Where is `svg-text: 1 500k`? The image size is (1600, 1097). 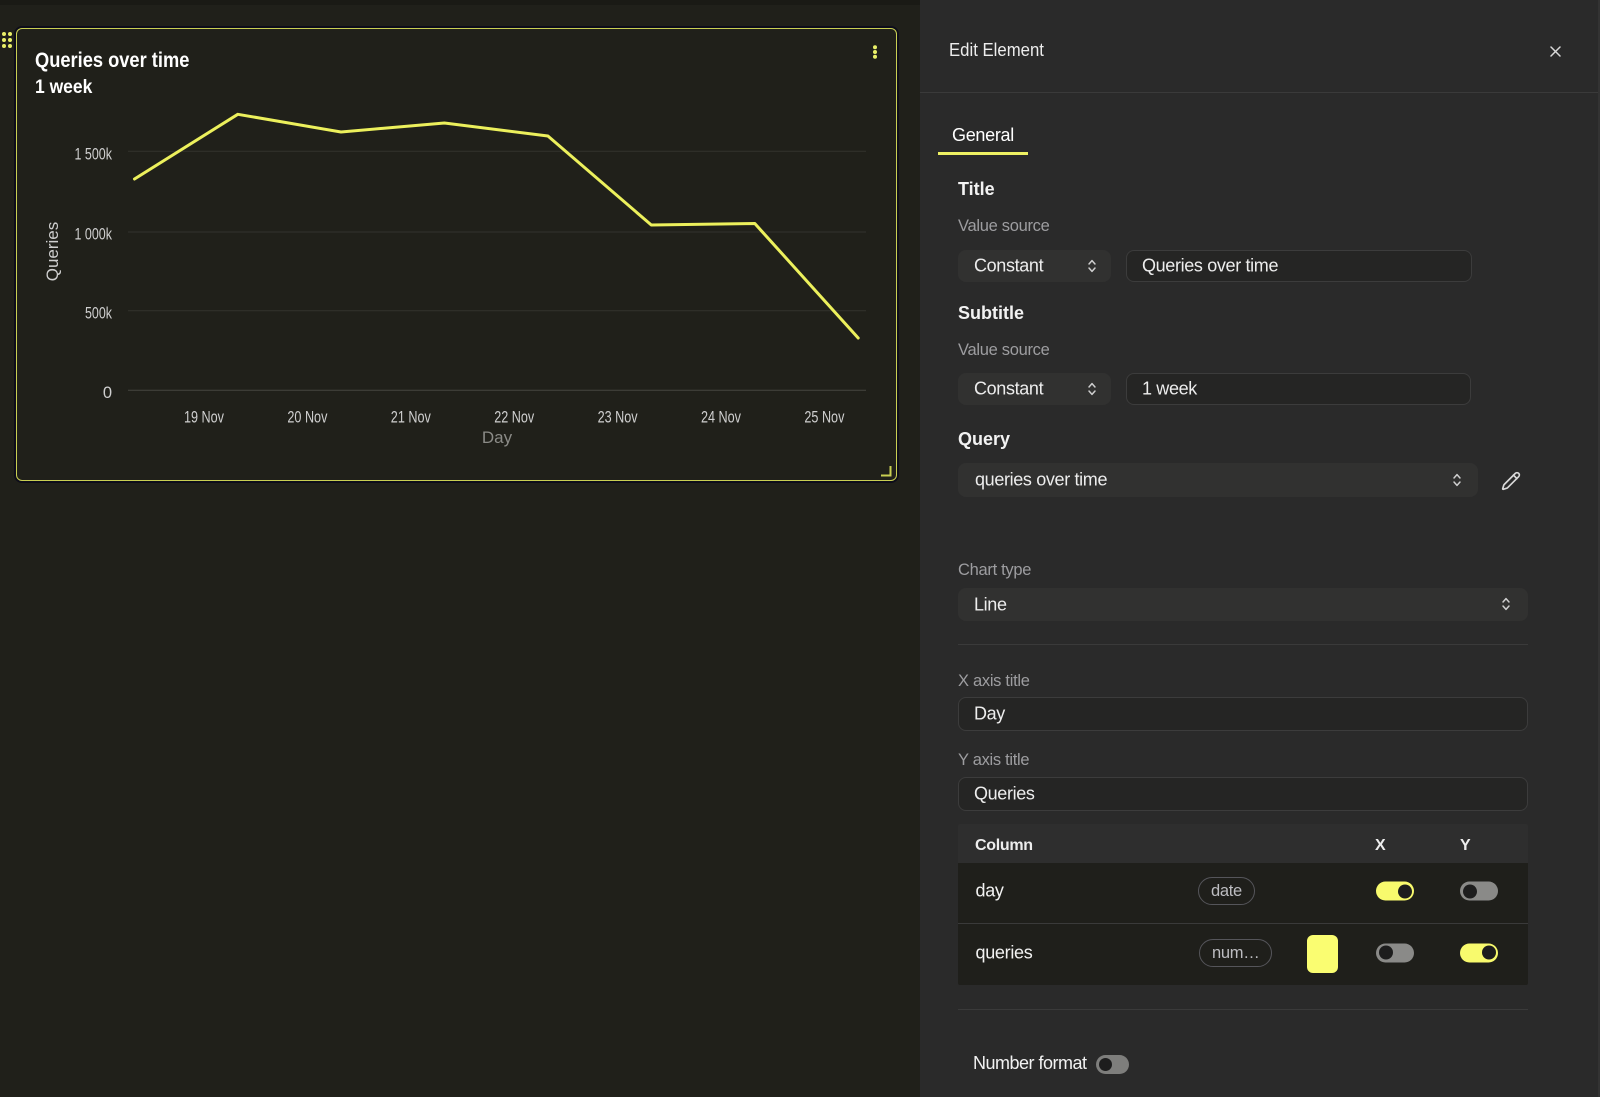
svg-text: 1 500k is located at coordinates (94, 155).